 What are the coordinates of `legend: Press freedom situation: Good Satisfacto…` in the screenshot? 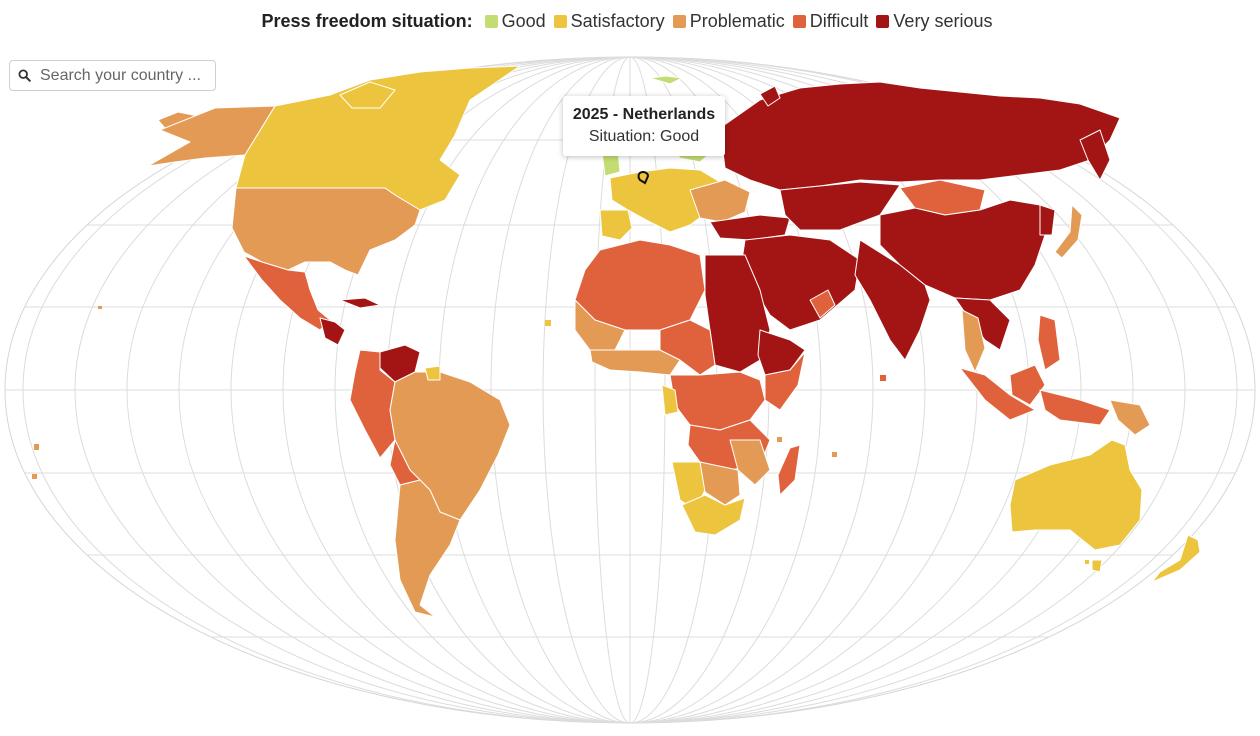 It's located at (630, 21).